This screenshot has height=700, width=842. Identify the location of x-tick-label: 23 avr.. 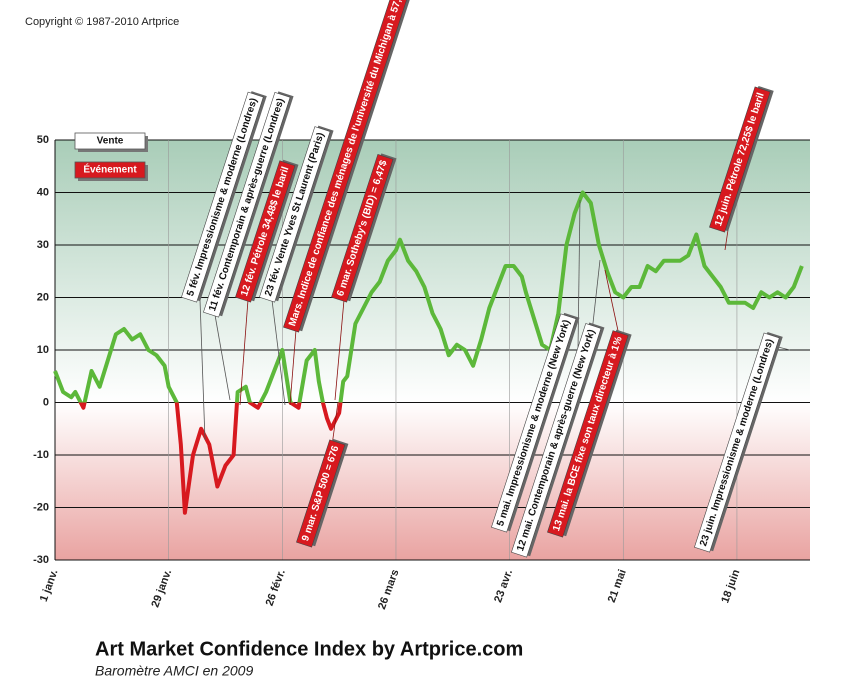
(503, 586).